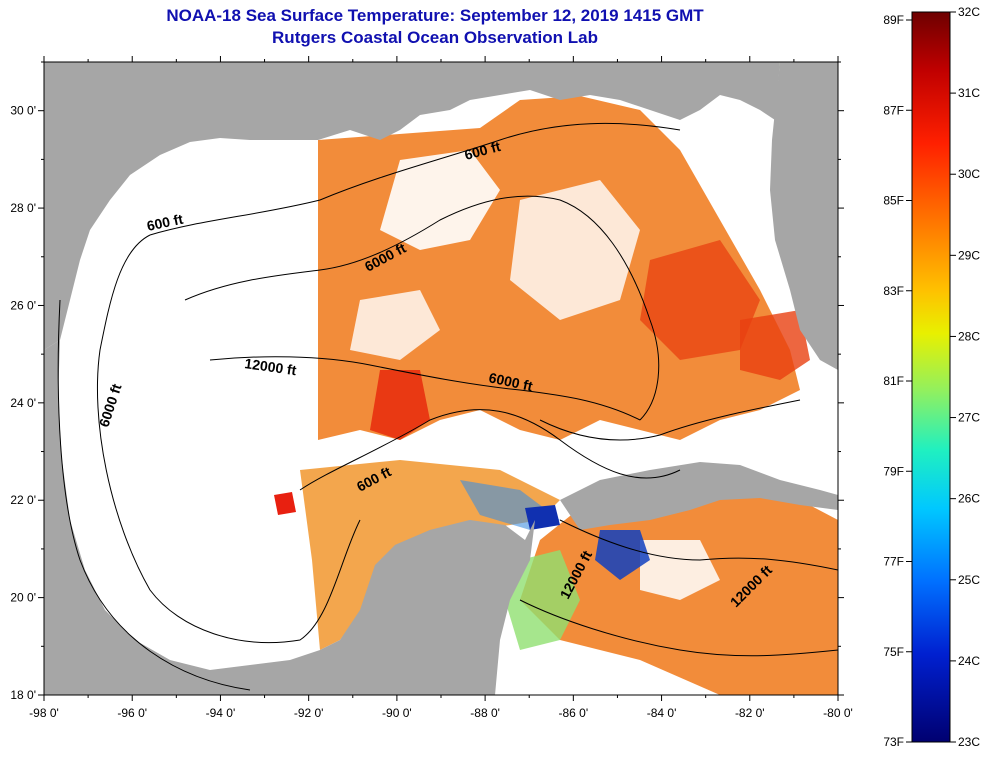 The image size is (992, 761). I want to click on colorbar-c-label: 30C, so click(969, 174).